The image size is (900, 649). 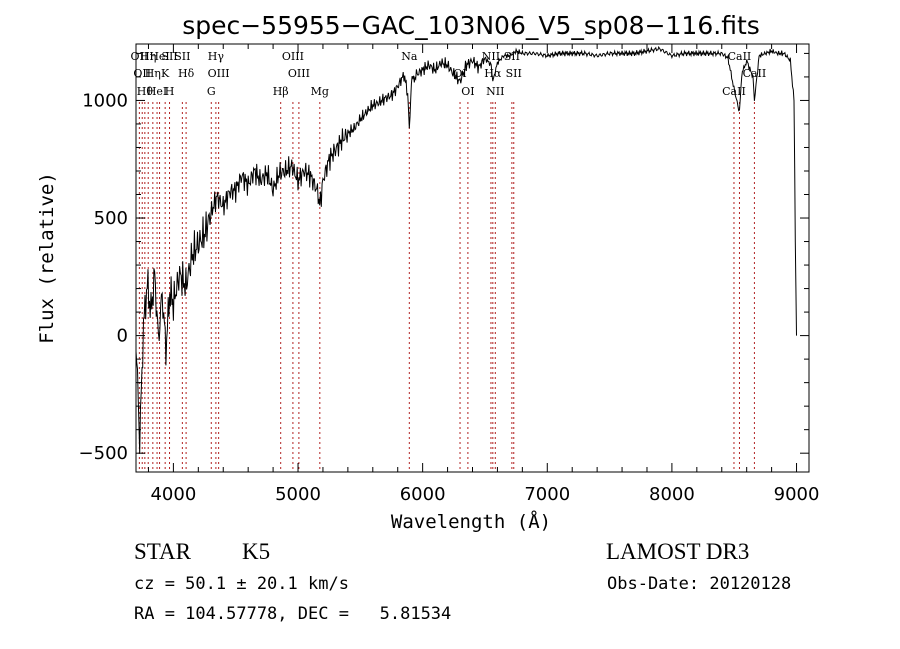 What do you see at coordinates (122, 336) in the screenshot?
I see `y-tick-label: 0` at bounding box center [122, 336].